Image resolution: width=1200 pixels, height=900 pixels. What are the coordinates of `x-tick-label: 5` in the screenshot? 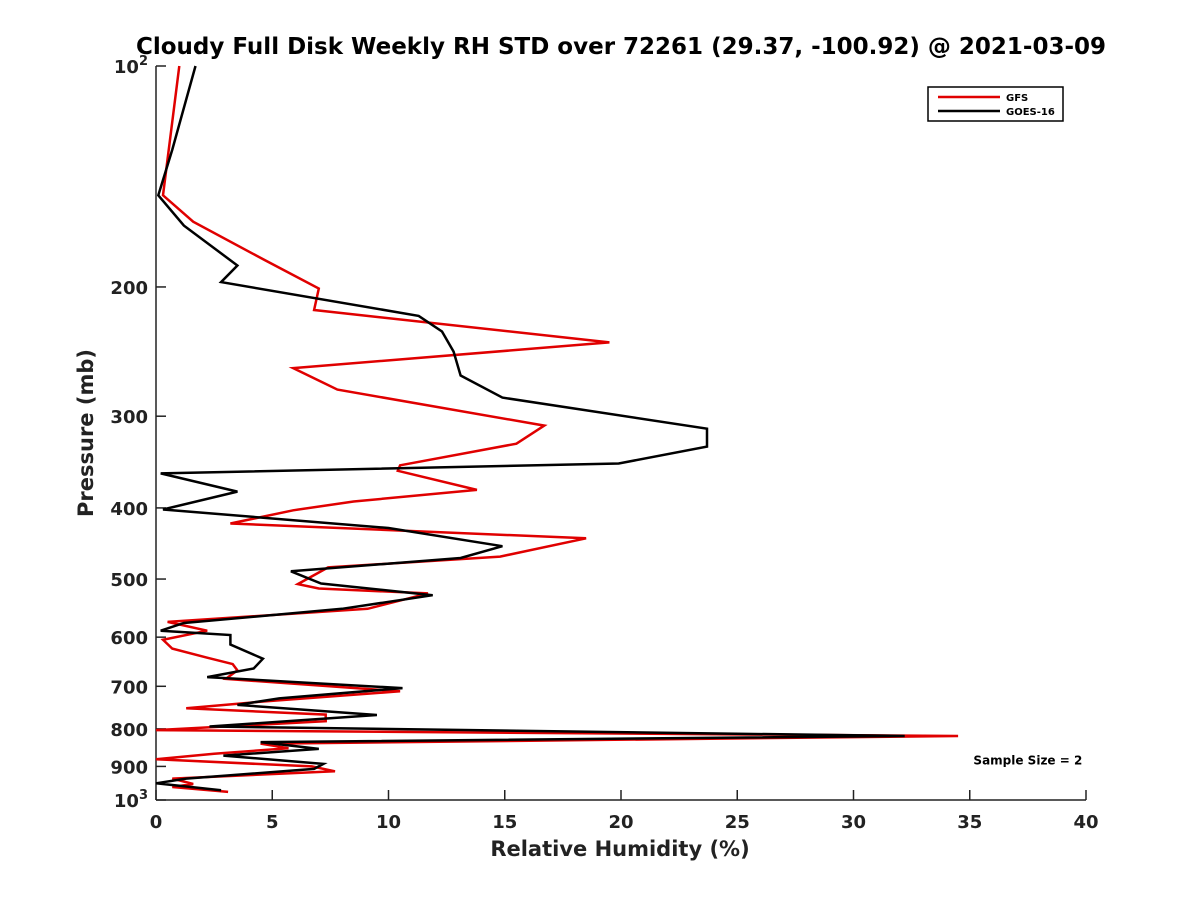 It's located at (272, 822).